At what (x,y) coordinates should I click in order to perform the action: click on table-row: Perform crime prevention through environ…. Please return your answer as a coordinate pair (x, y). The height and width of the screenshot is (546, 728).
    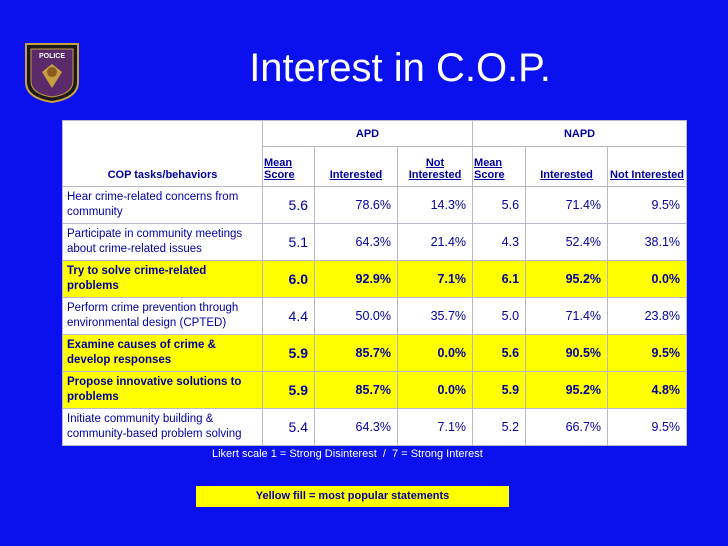
    Looking at the image, I should click on (375, 316).